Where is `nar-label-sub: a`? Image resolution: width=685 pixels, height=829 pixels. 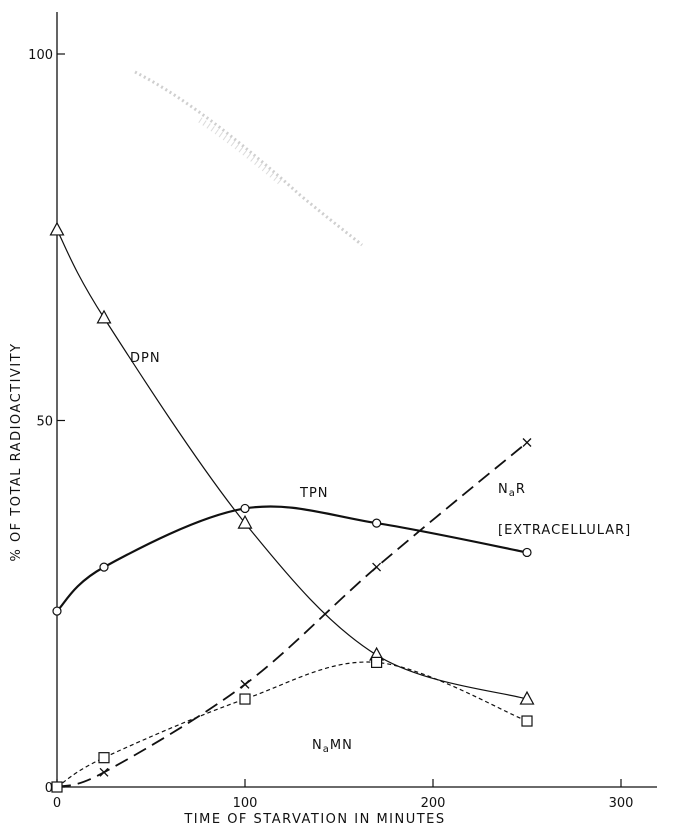 nar-label-sub: a is located at coordinates (512, 493).